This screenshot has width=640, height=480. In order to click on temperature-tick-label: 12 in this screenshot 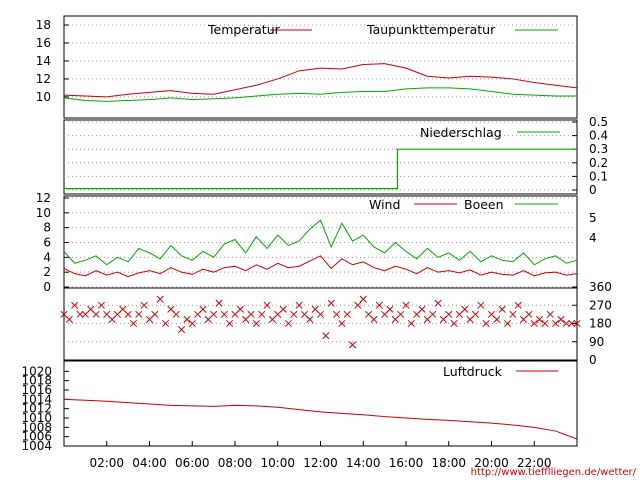, I will do `click(43, 79)`.